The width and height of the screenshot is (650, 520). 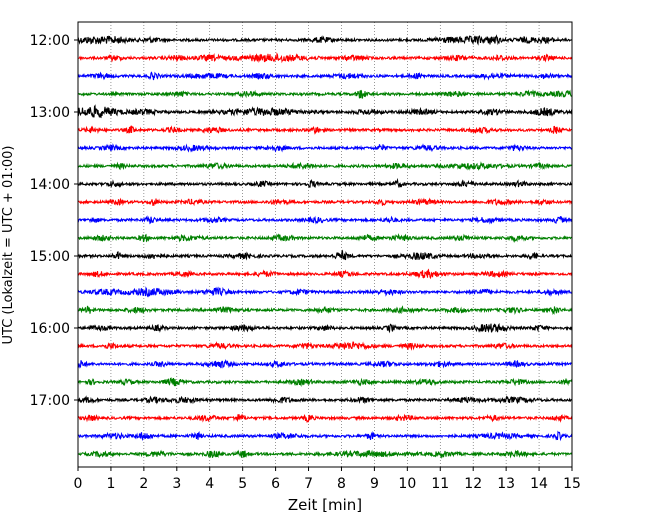 What do you see at coordinates (242, 484) in the screenshot?
I see `x-tick-label: 5` at bounding box center [242, 484].